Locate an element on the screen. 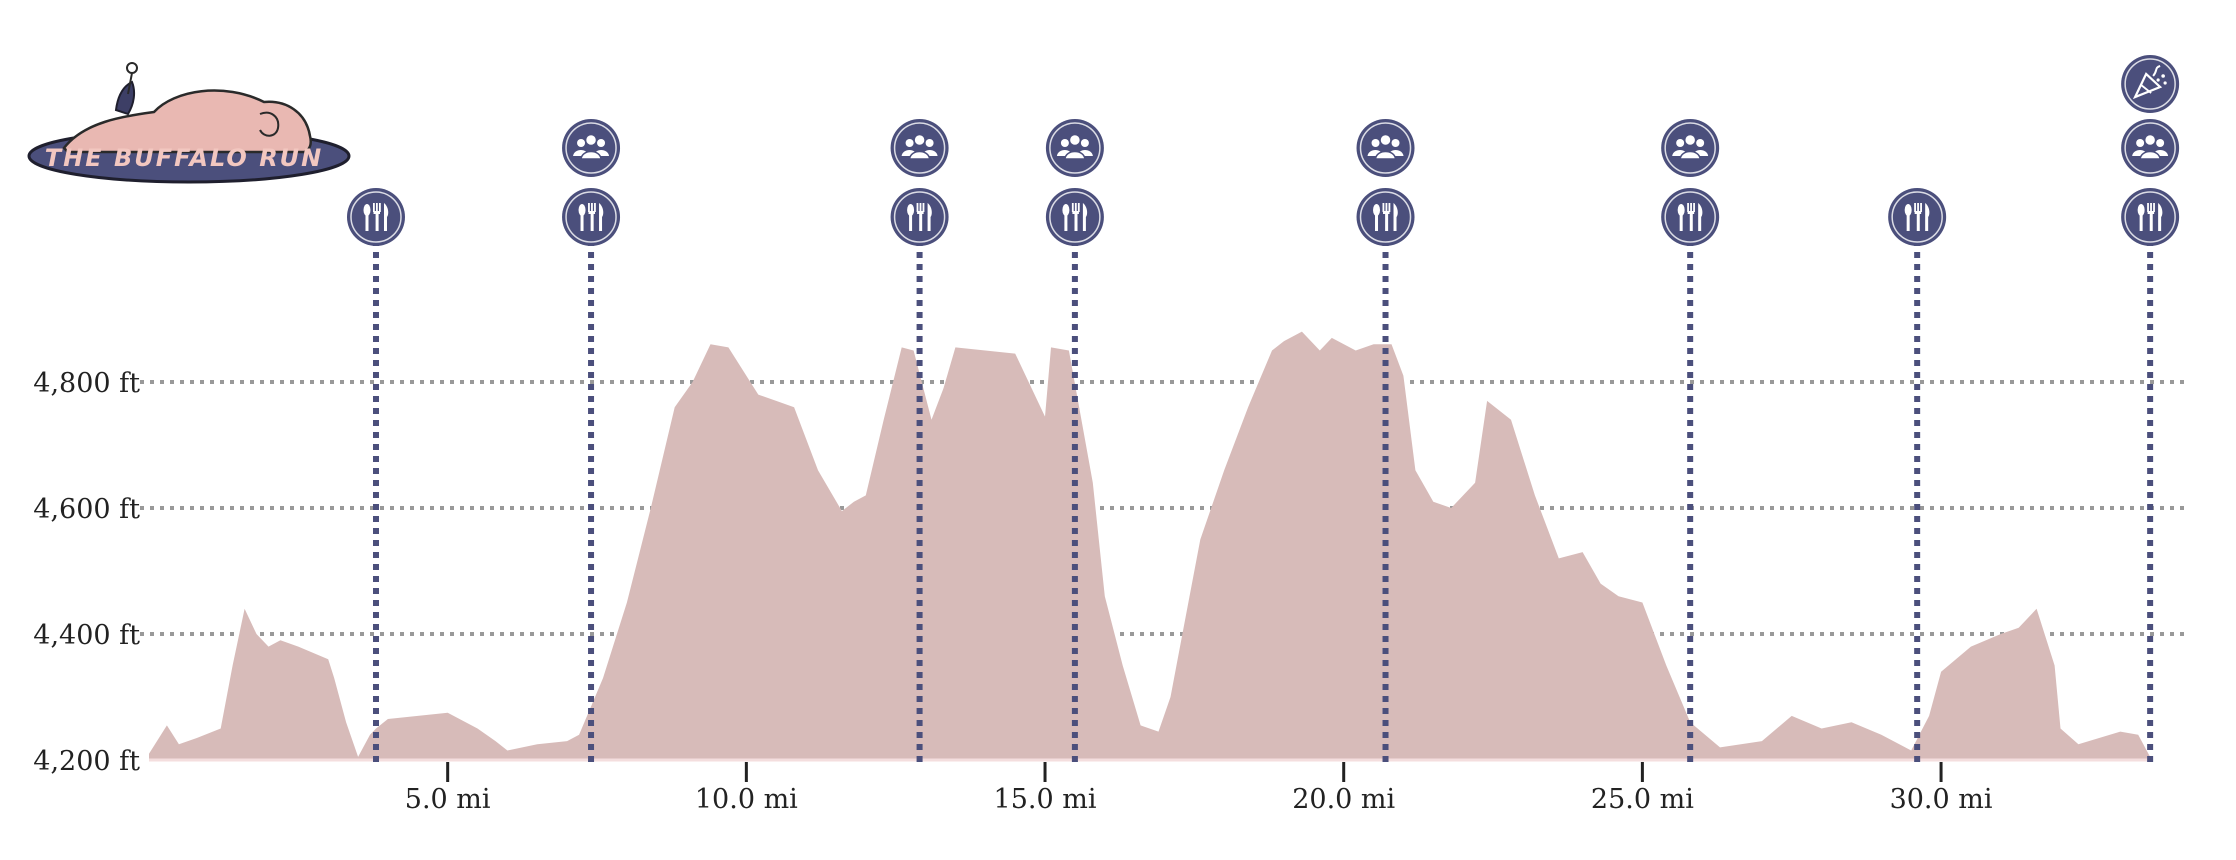  buffalo-run-logo: THE BUFFALO RUN is located at coordinates (189, 123).